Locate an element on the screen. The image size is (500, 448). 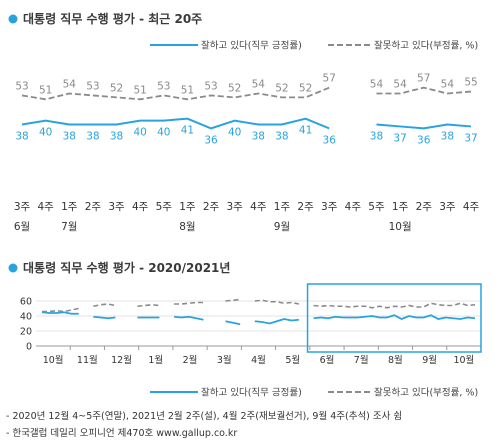
recent-range-highlight is located at coordinates (394, 318).